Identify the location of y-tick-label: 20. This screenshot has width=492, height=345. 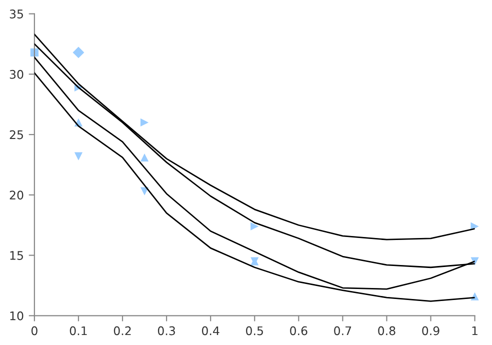
(17, 195).